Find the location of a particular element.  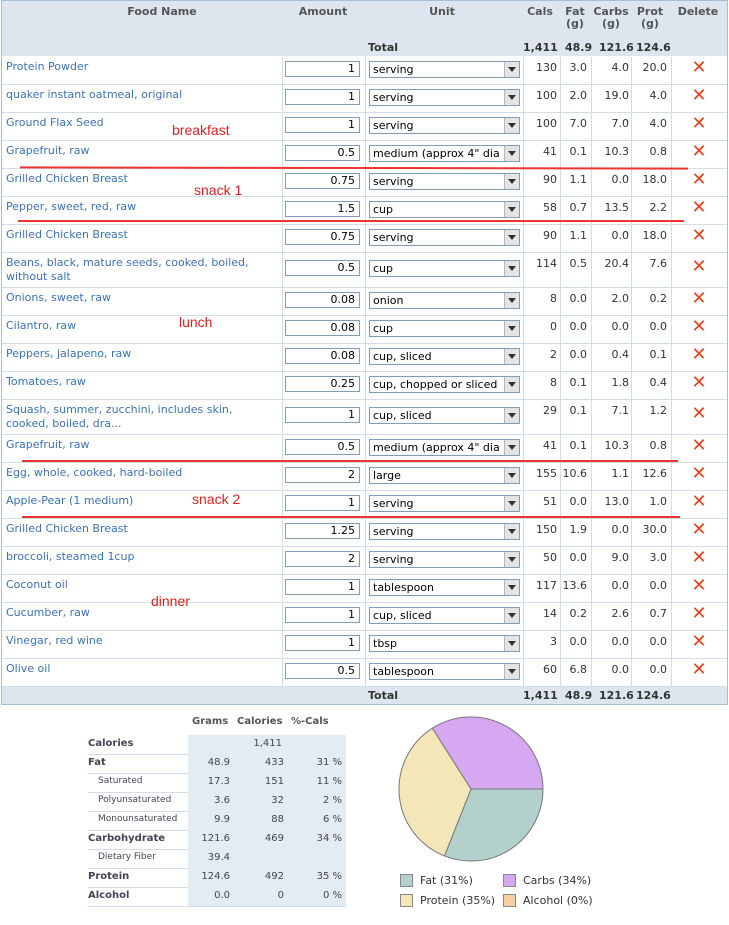

food-name-link: Egg, whole, cooked, hard-boiled is located at coordinates (94, 472).